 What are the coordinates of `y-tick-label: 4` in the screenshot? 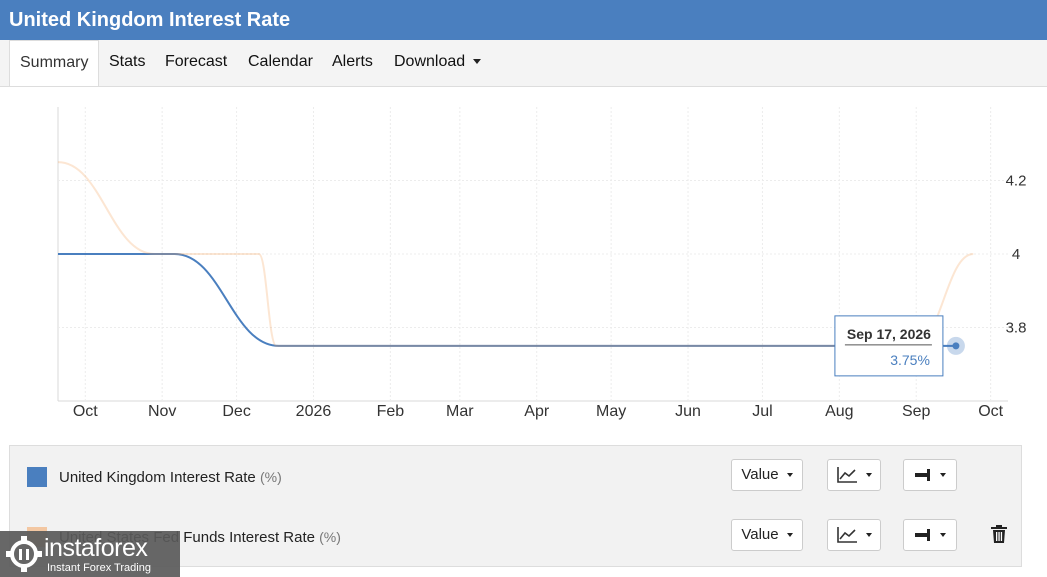 It's located at (1016, 254).